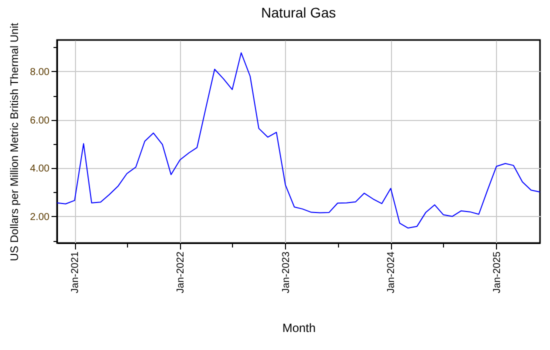  What do you see at coordinates (76, 272) in the screenshot?
I see `x-tick-label: Jan-2021` at bounding box center [76, 272].